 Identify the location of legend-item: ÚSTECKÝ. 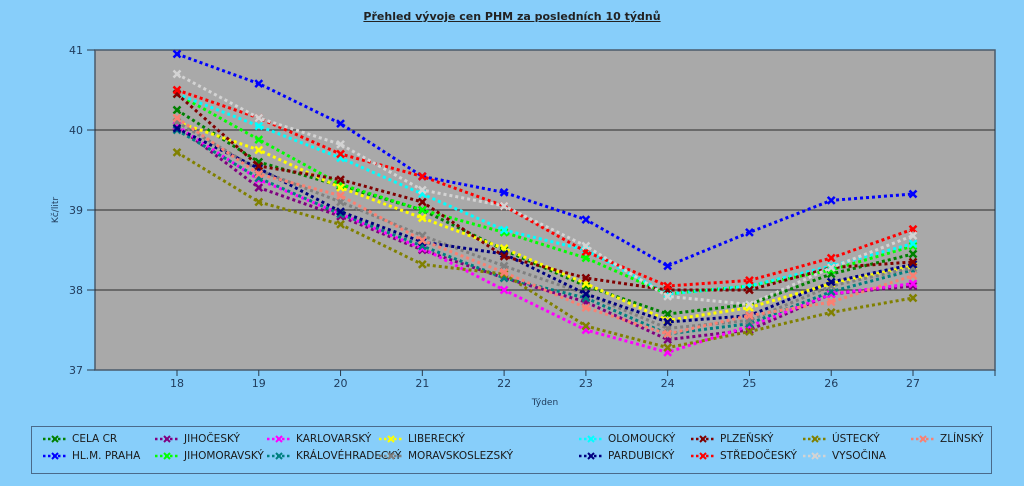
(841, 439).